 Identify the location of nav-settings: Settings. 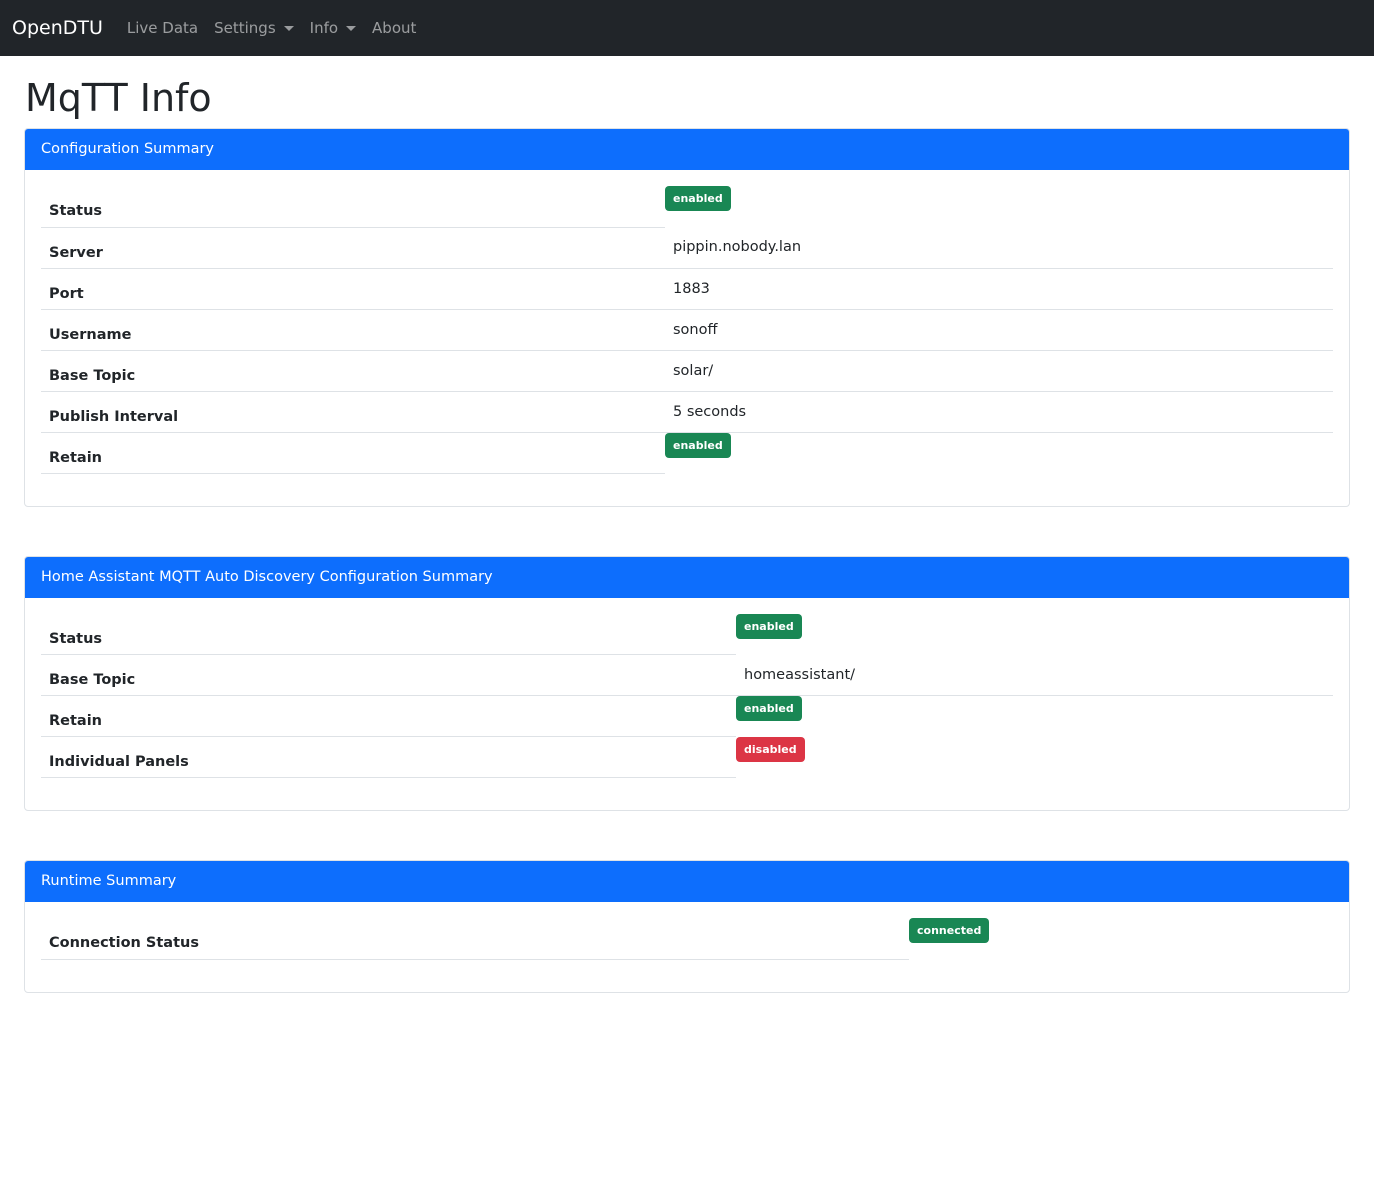
(254, 28).